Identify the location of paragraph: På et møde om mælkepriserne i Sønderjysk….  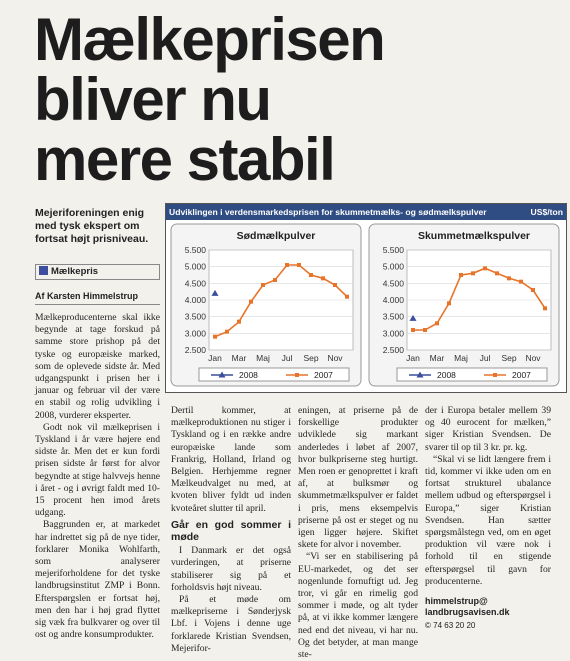
(231, 624).